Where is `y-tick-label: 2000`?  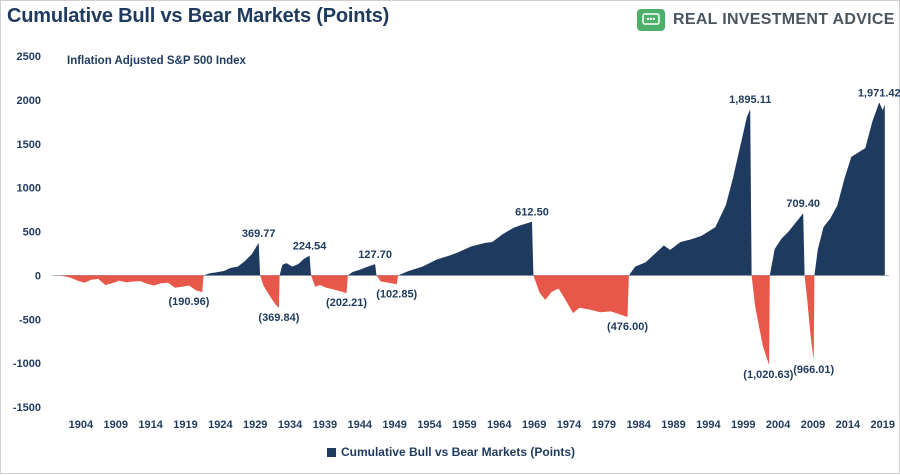
y-tick-label: 2000 is located at coordinates (29, 101).